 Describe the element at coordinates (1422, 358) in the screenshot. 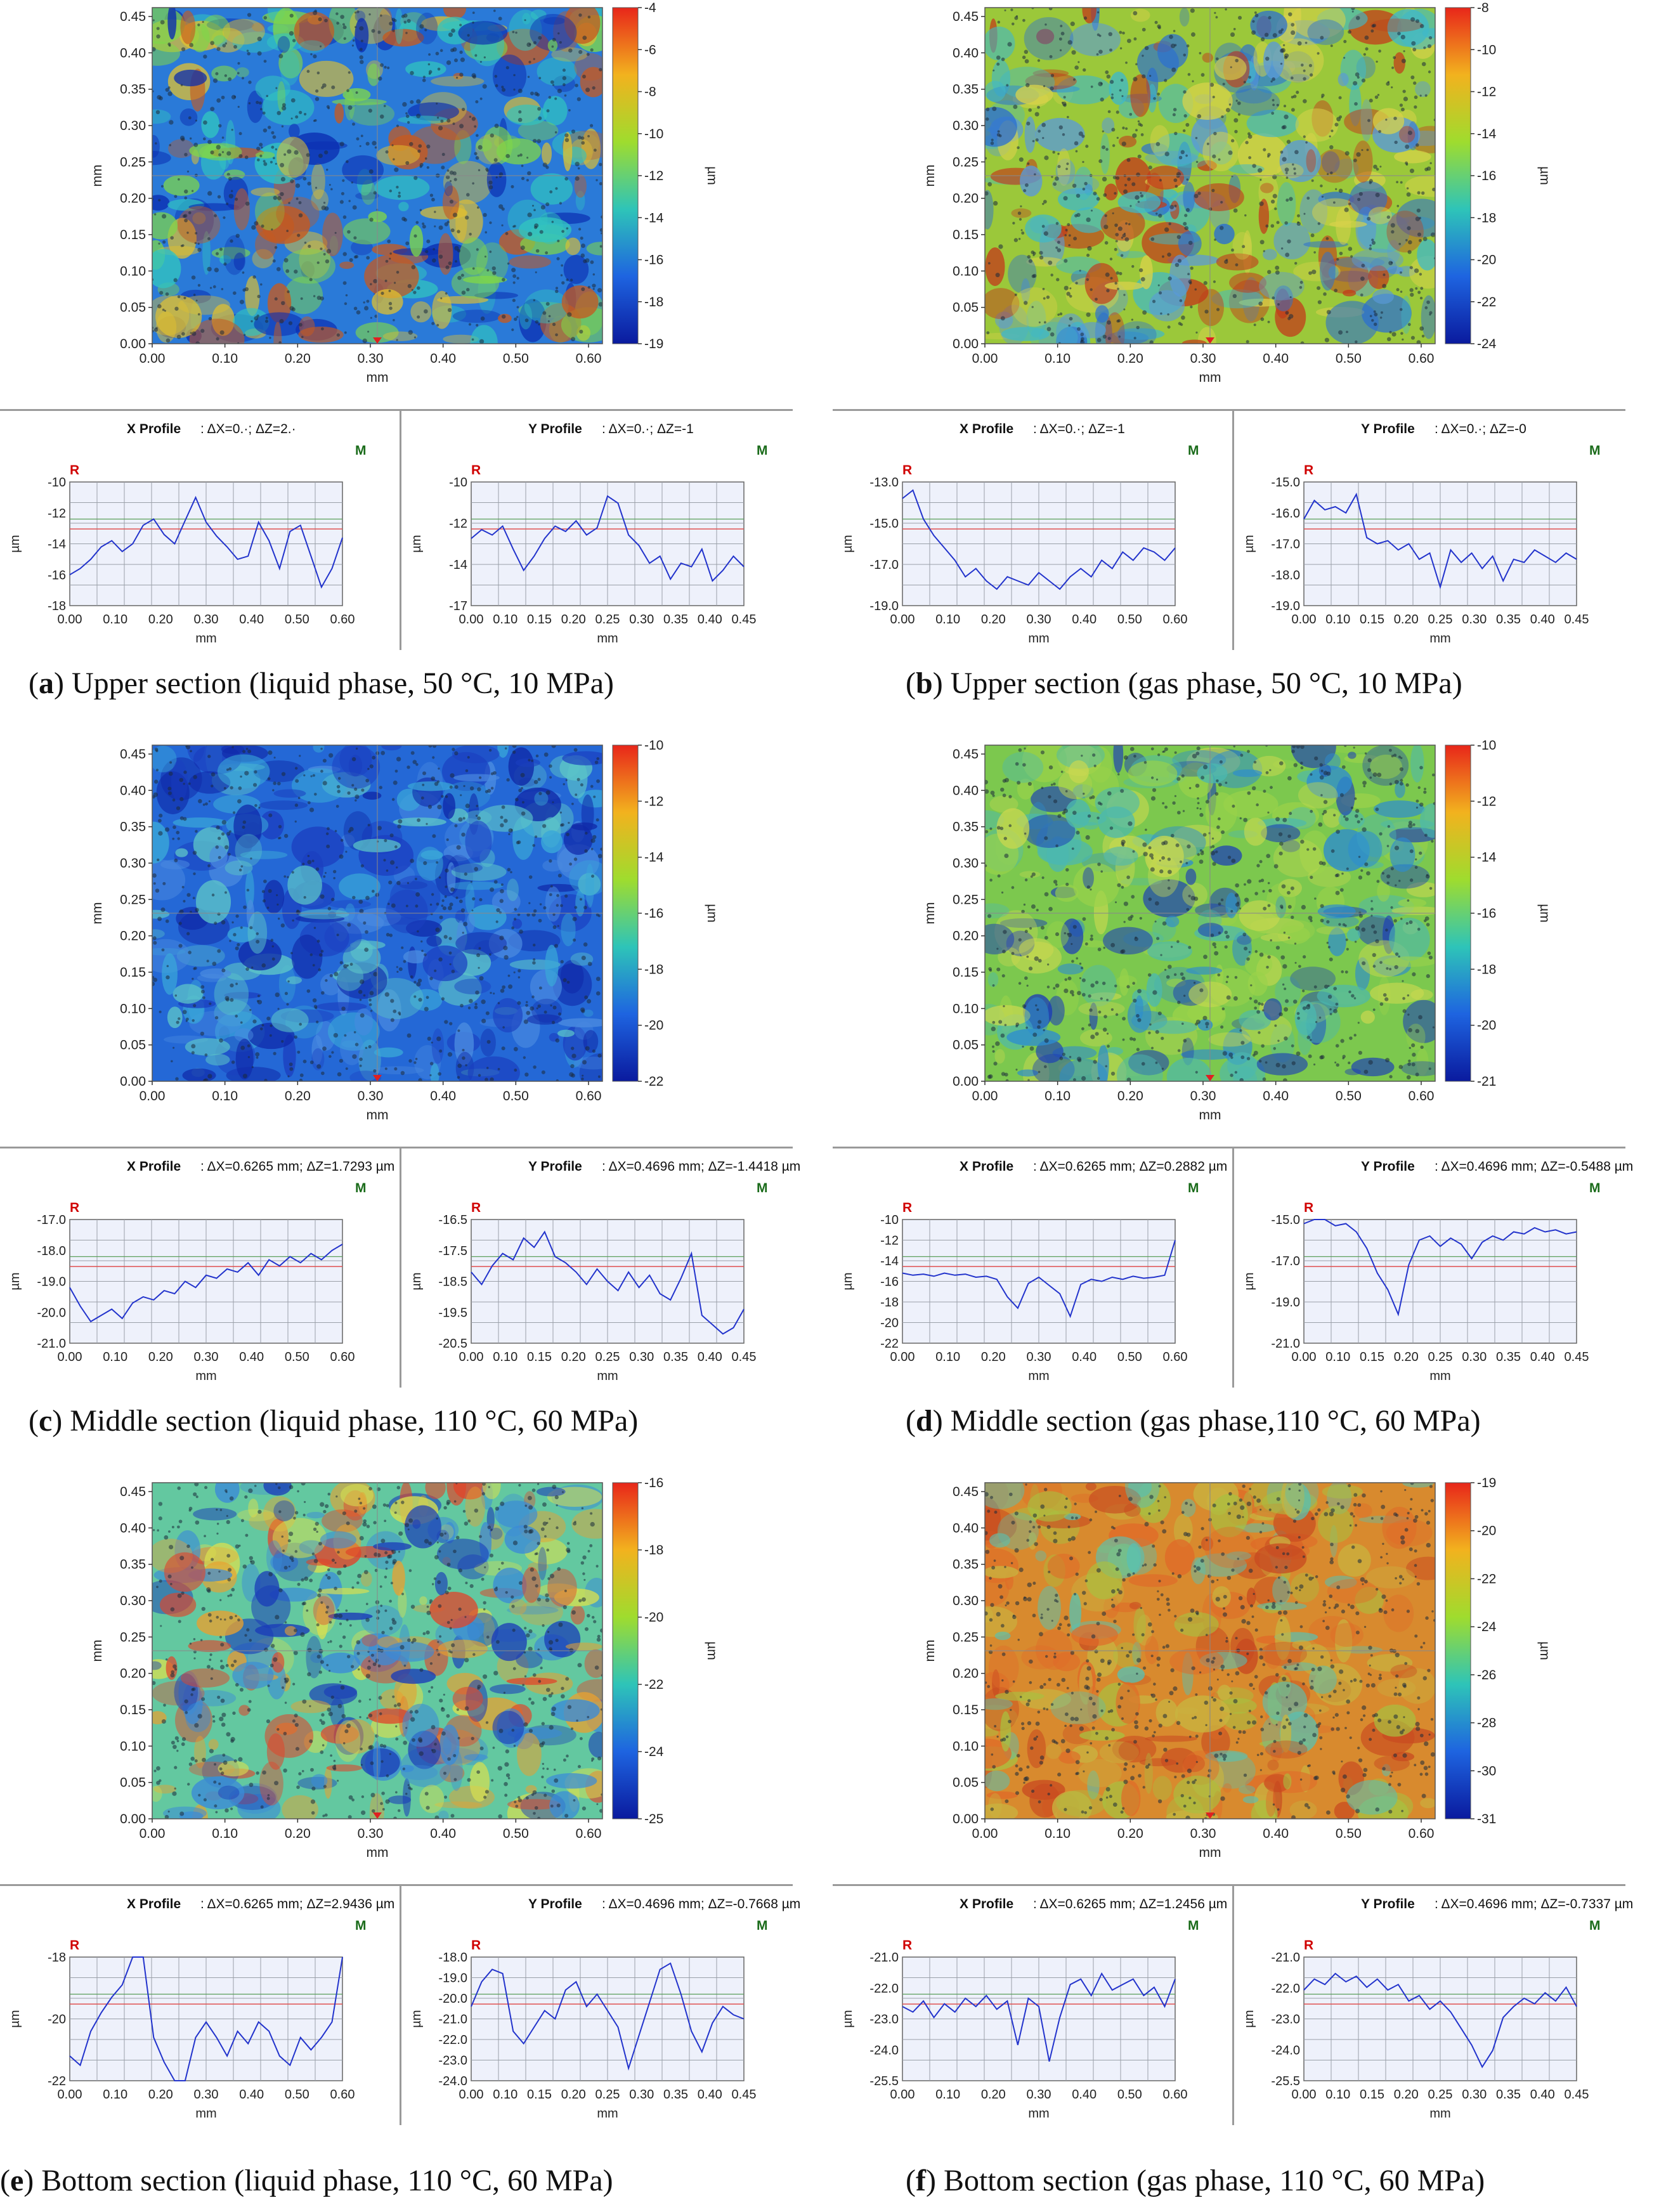

I see `map-x-tick-label: 0.60` at that location.